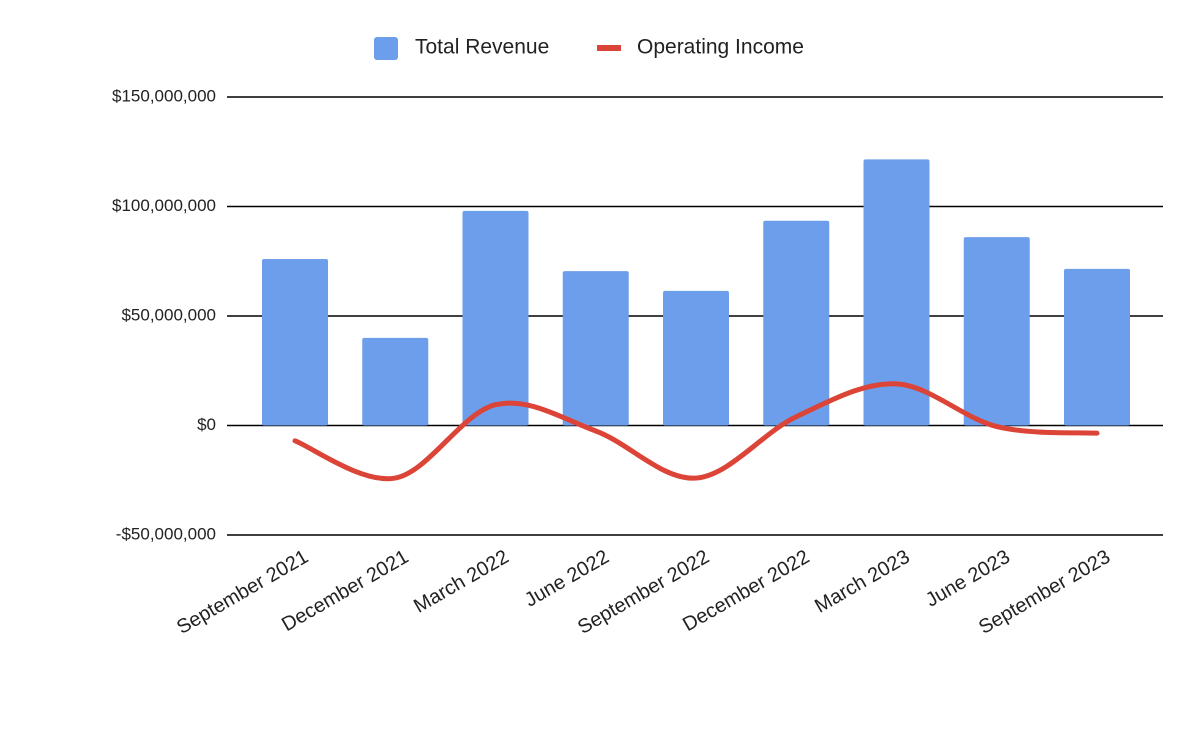 The image size is (1200, 741). What do you see at coordinates (164, 95) in the screenshot?
I see `y-tick-label: $150,000,000` at bounding box center [164, 95].